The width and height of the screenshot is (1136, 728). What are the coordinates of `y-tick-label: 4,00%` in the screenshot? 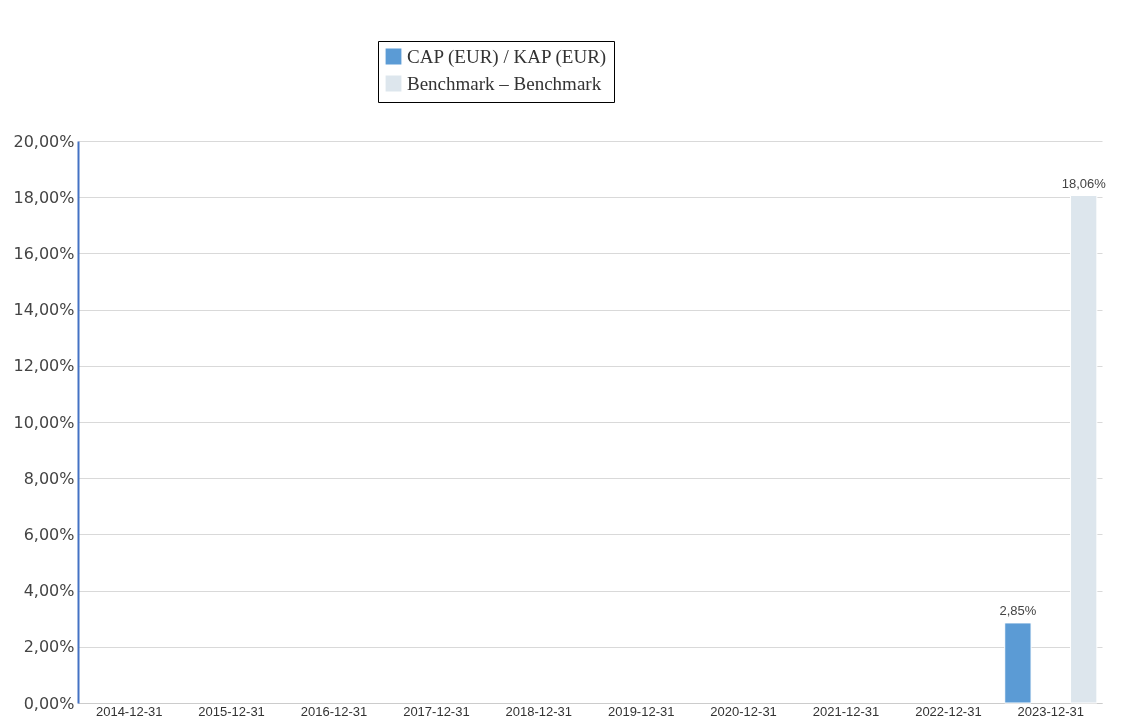 It's located at (49, 591).